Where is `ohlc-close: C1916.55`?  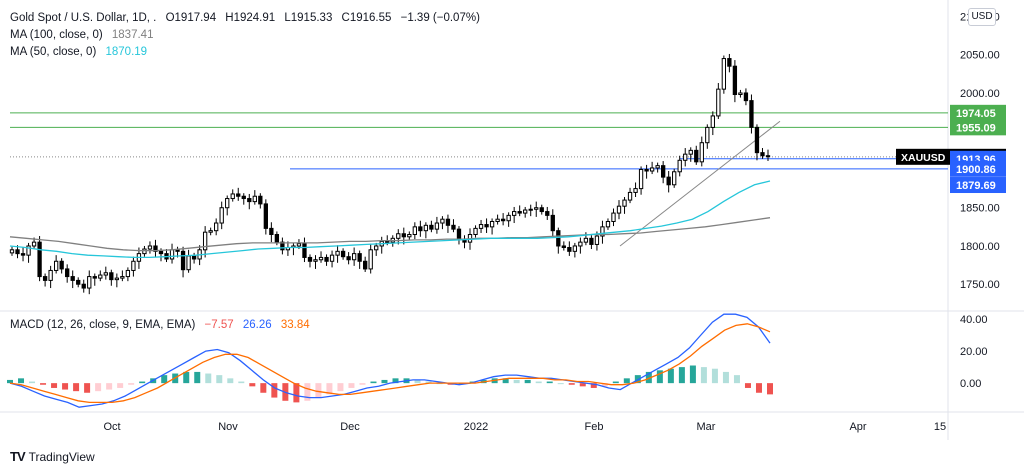 ohlc-close: C1916.55 is located at coordinates (366, 18).